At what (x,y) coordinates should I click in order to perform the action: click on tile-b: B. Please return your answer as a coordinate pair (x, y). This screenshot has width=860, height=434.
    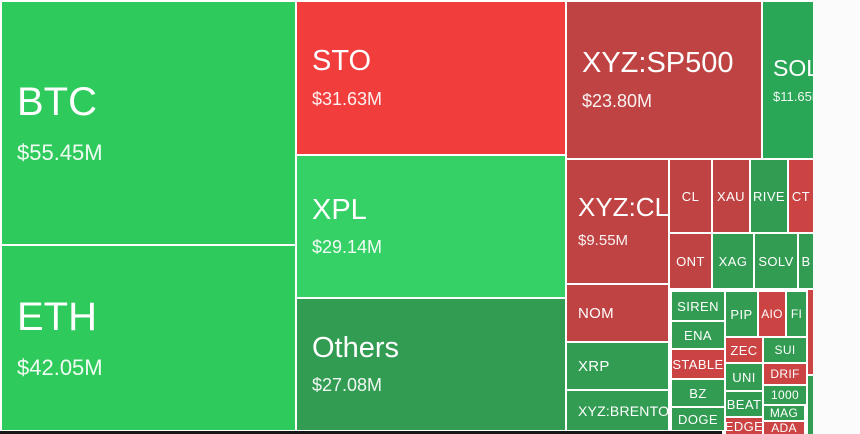
    Looking at the image, I should click on (806, 261).